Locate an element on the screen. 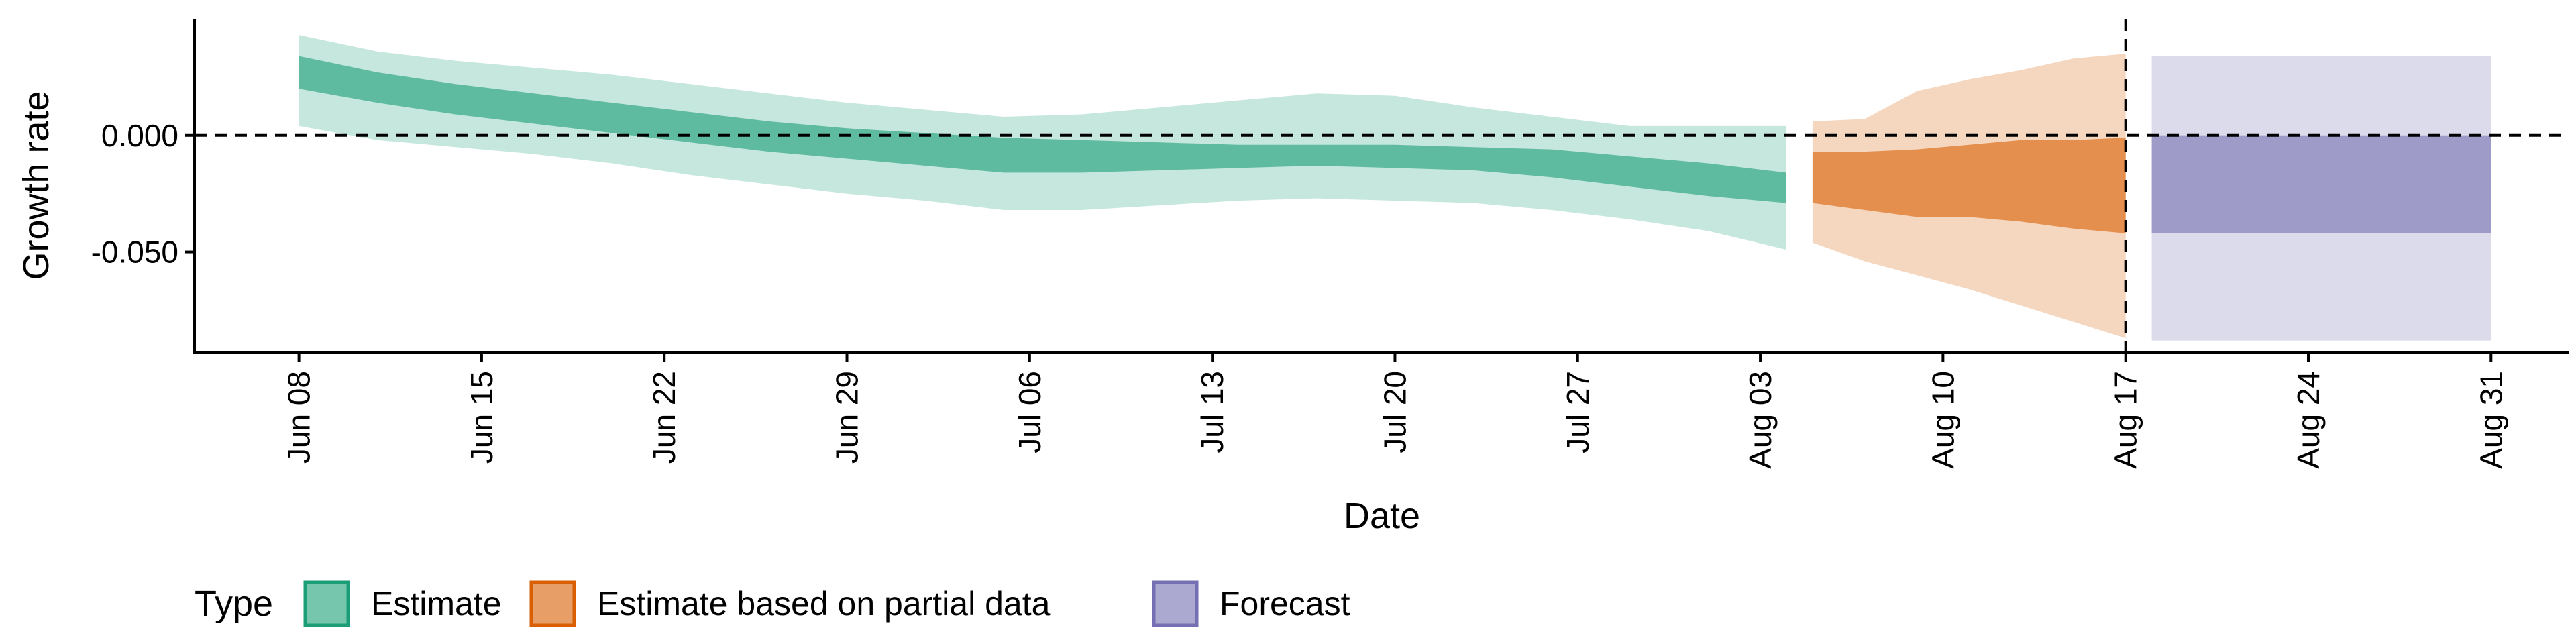 This screenshot has width=2576, height=644. legend-swatch-estimate-based-on-partial-data is located at coordinates (552, 603).